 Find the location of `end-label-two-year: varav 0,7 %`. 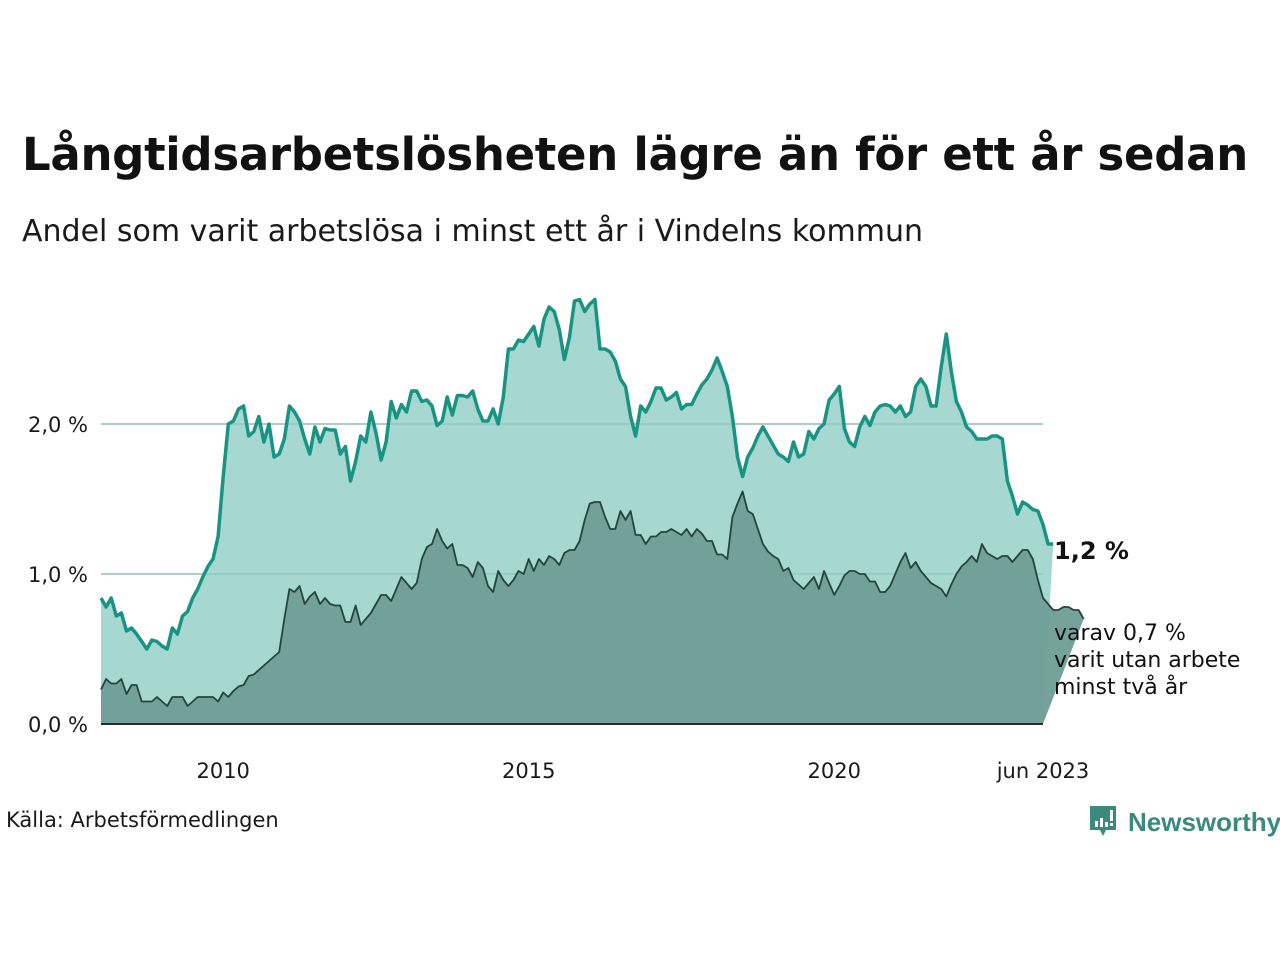

end-label-two-year: varav 0,7 % is located at coordinates (1120, 633).